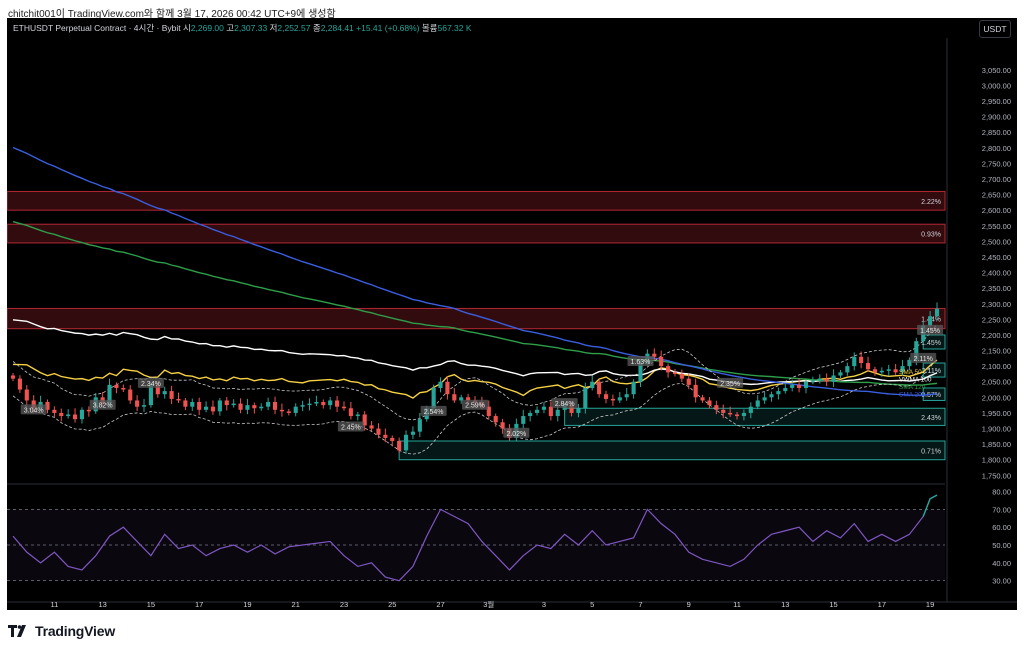  What do you see at coordinates (996, 179) in the screenshot?
I see `price-tick-7: 2,700.00` at bounding box center [996, 179].